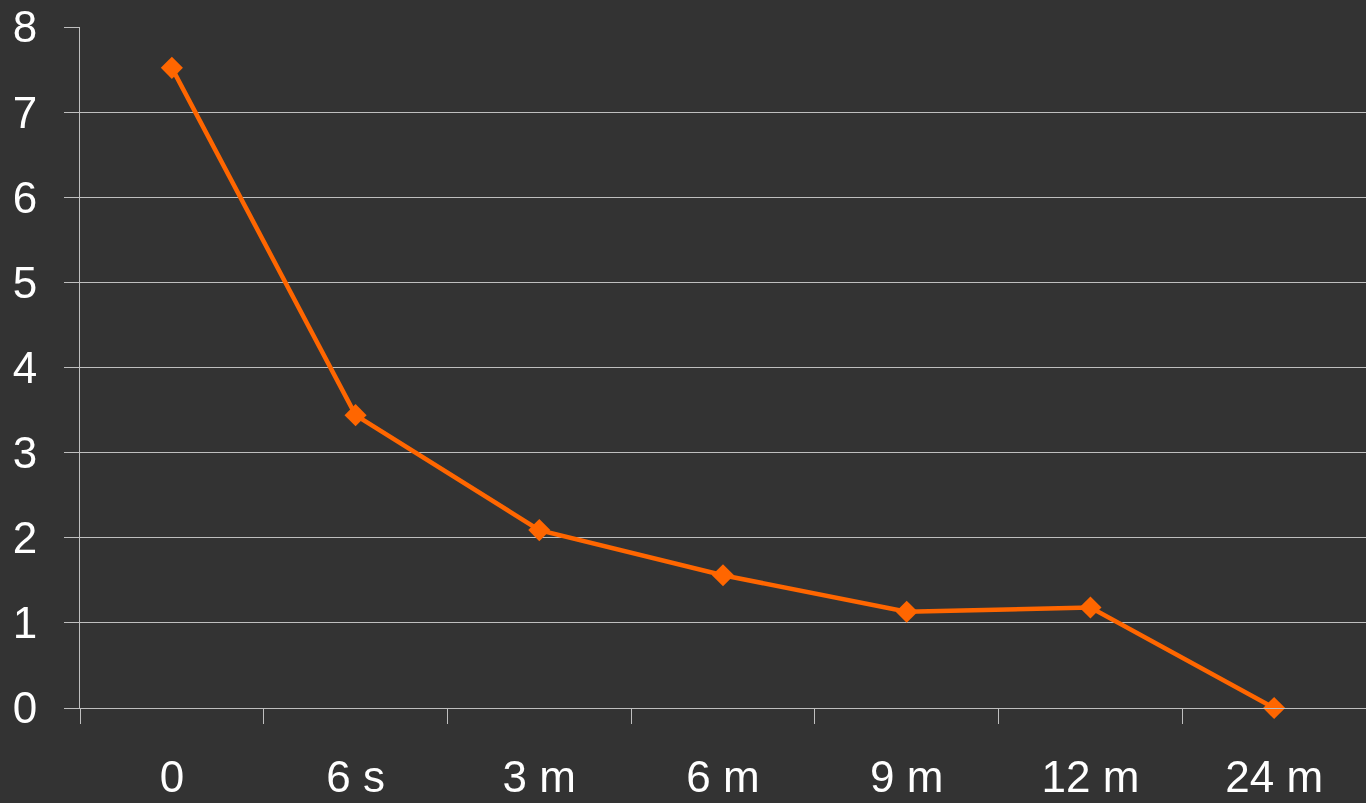 The image size is (1366, 803). I want to click on x-tick-label: 9 m, so click(907, 776).